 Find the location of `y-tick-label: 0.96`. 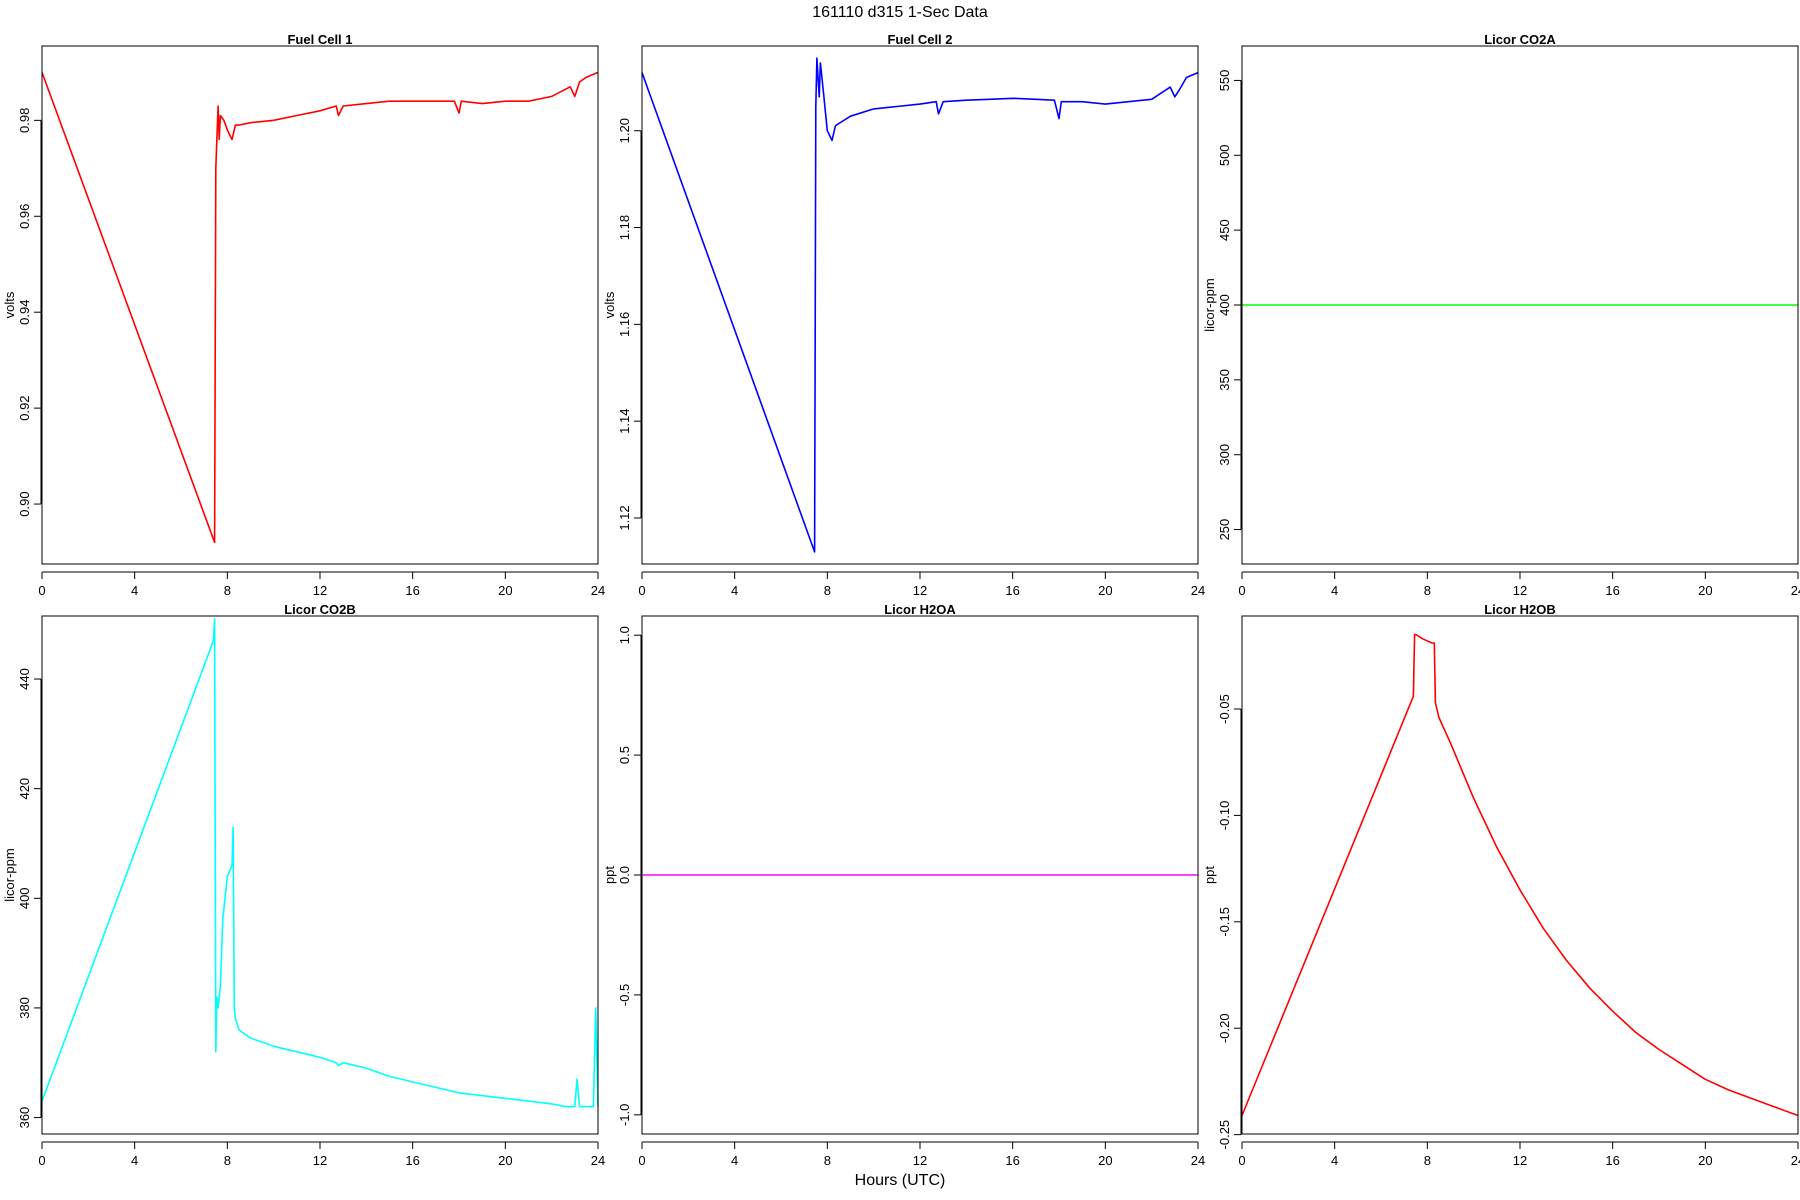

y-tick-label: 0.96 is located at coordinates (24, 216).